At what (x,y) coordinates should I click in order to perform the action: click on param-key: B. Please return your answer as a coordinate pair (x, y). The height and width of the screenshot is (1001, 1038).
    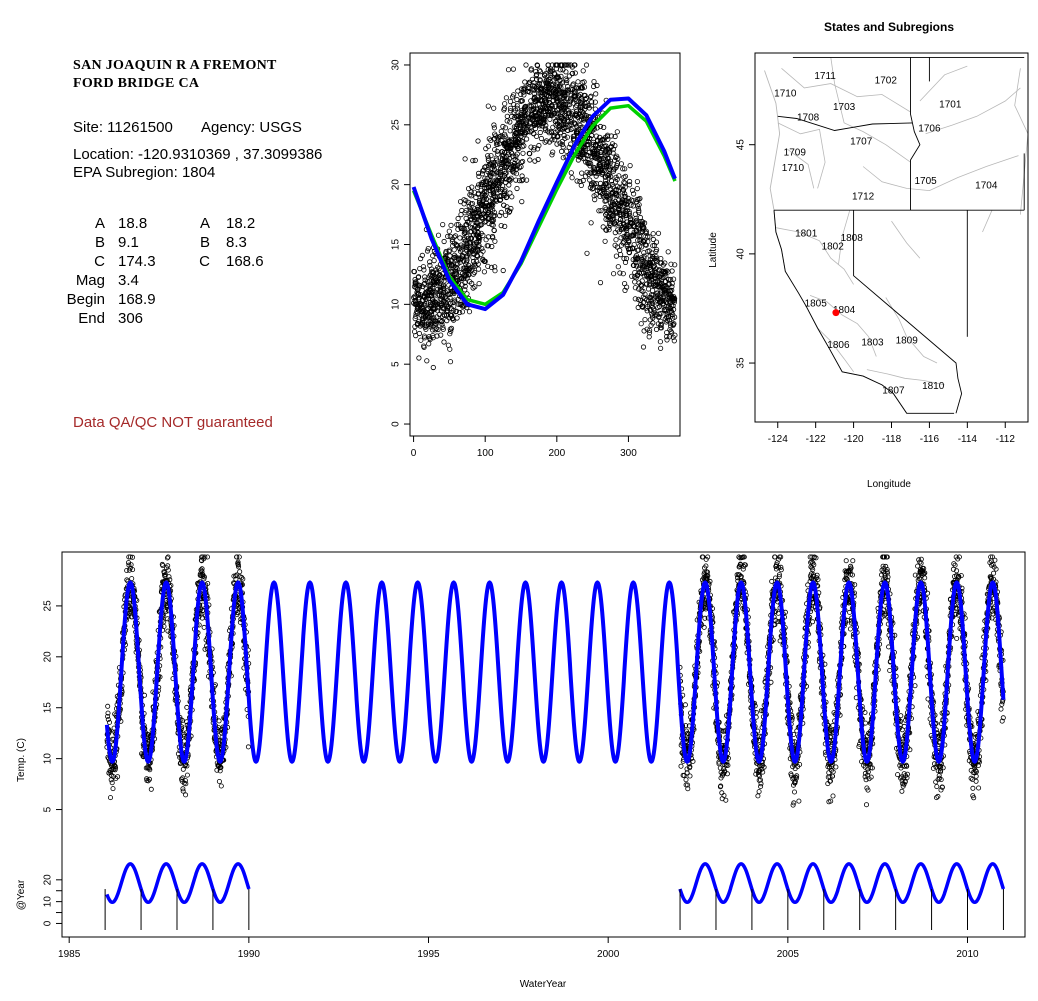
    Looking at the image, I should click on (204, 242).